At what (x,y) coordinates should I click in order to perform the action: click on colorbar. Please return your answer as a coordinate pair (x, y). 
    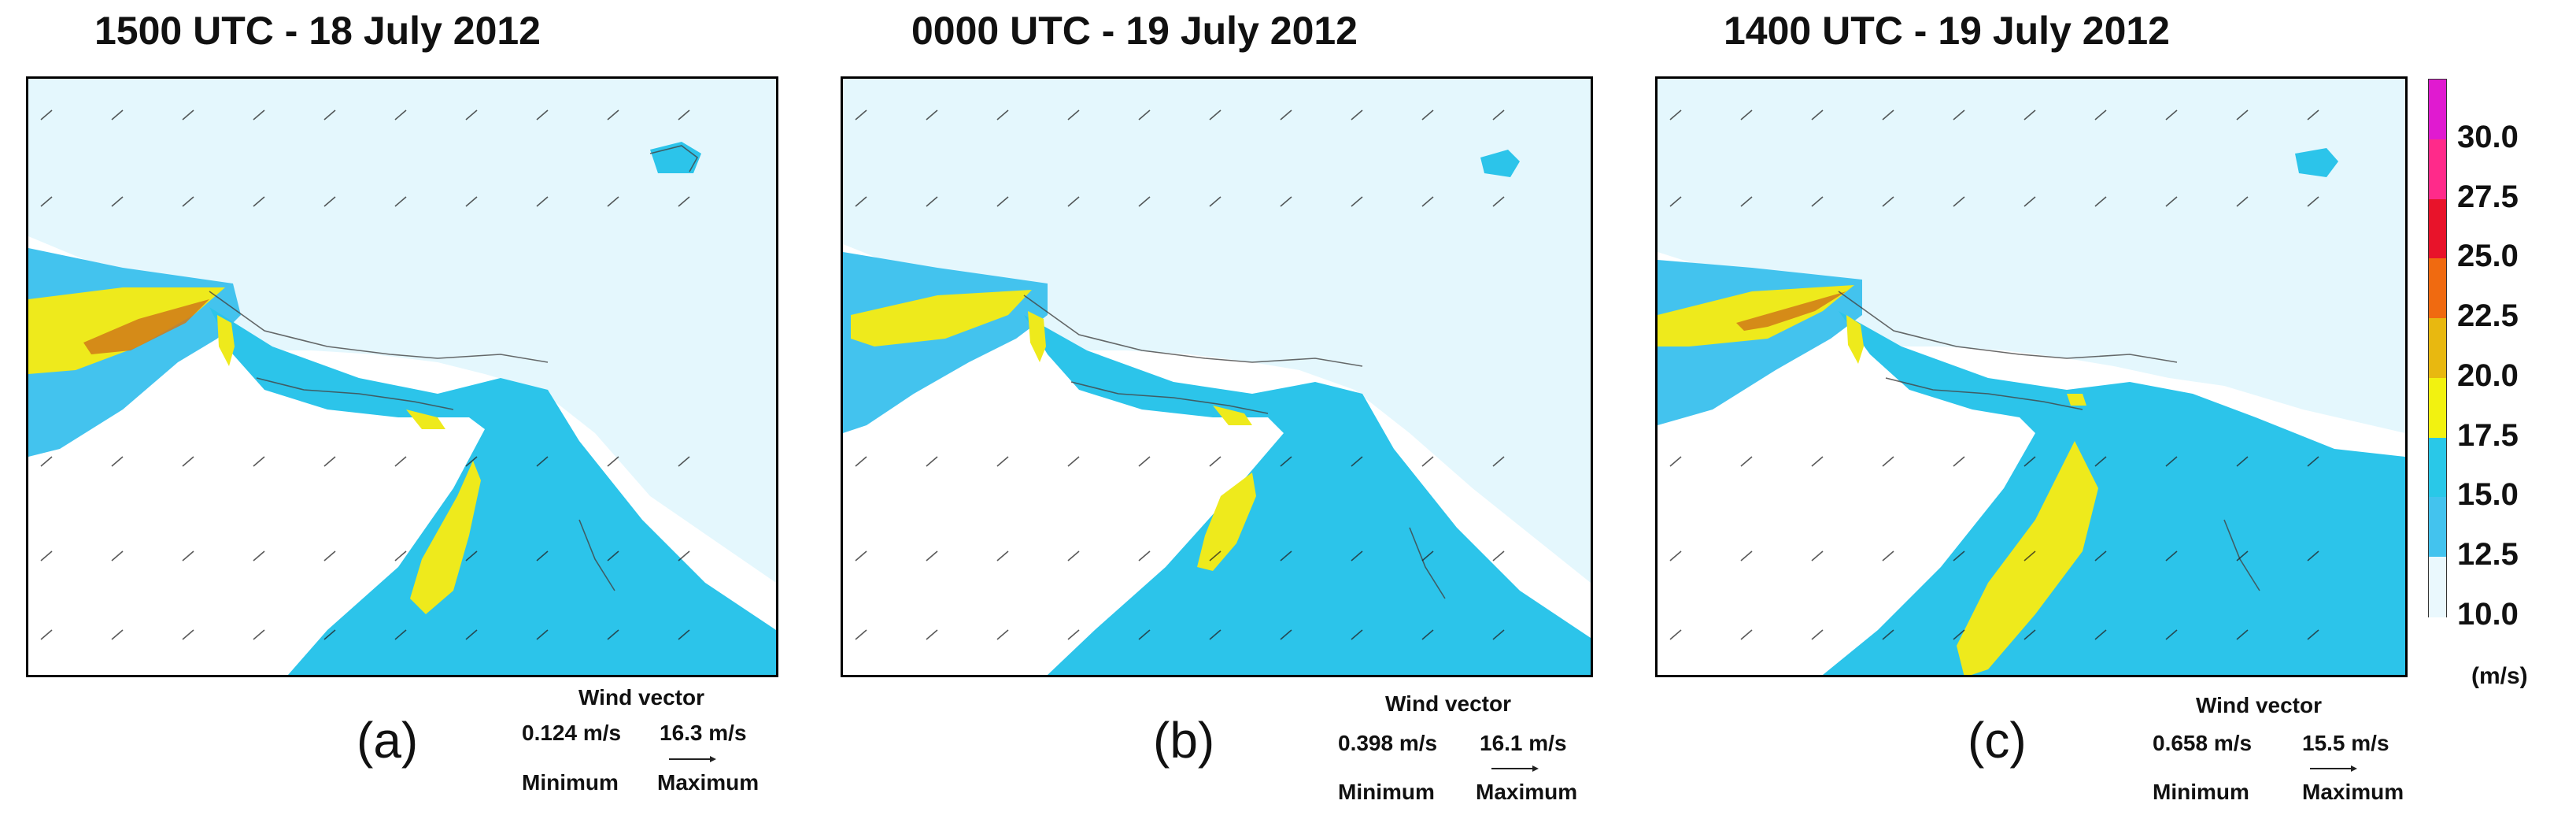
    Looking at the image, I should click on (2437, 348).